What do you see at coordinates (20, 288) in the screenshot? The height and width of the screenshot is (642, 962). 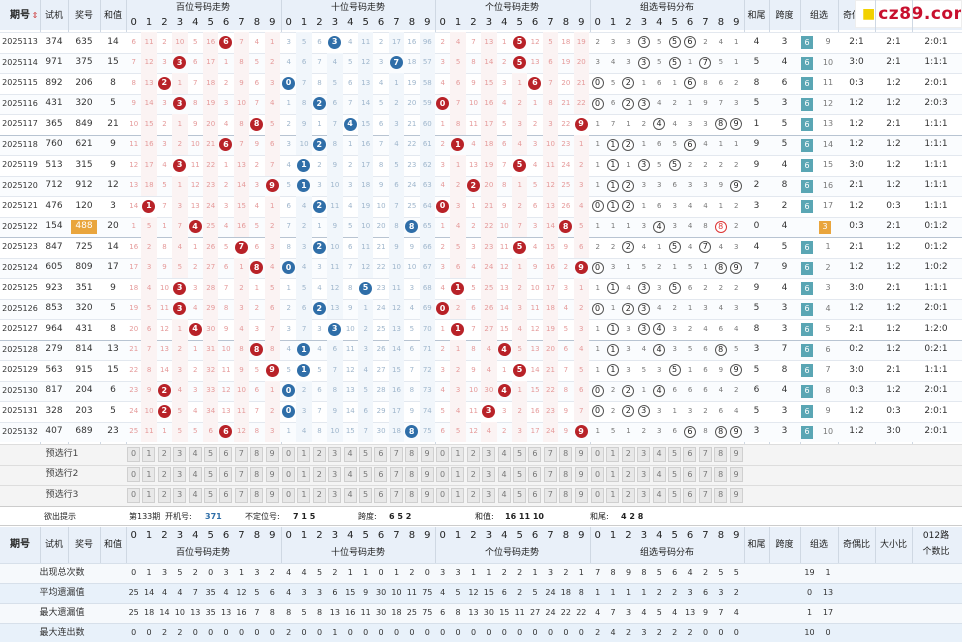 I see `period-cell: 2025125` at bounding box center [20, 288].